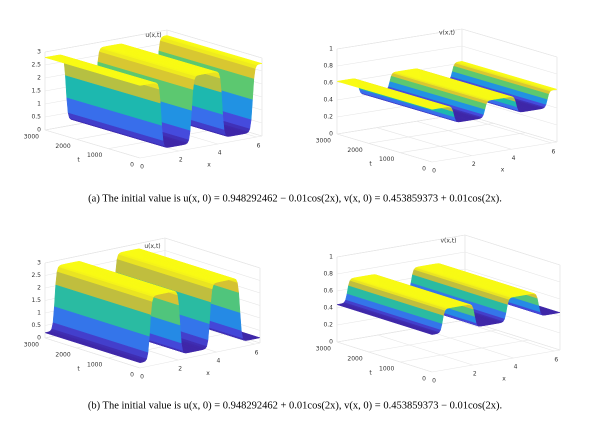  What do you see at coordinates (447, 32) in the screenshot?
I see `panel-title: v(x,t)` at bounding box center [447, 32].